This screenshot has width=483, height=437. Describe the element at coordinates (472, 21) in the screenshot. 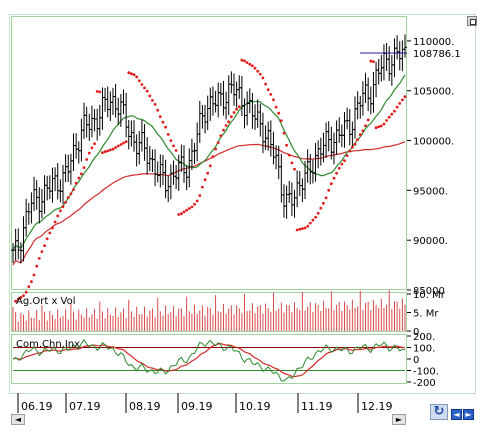

I see `maximize-button` at that location.